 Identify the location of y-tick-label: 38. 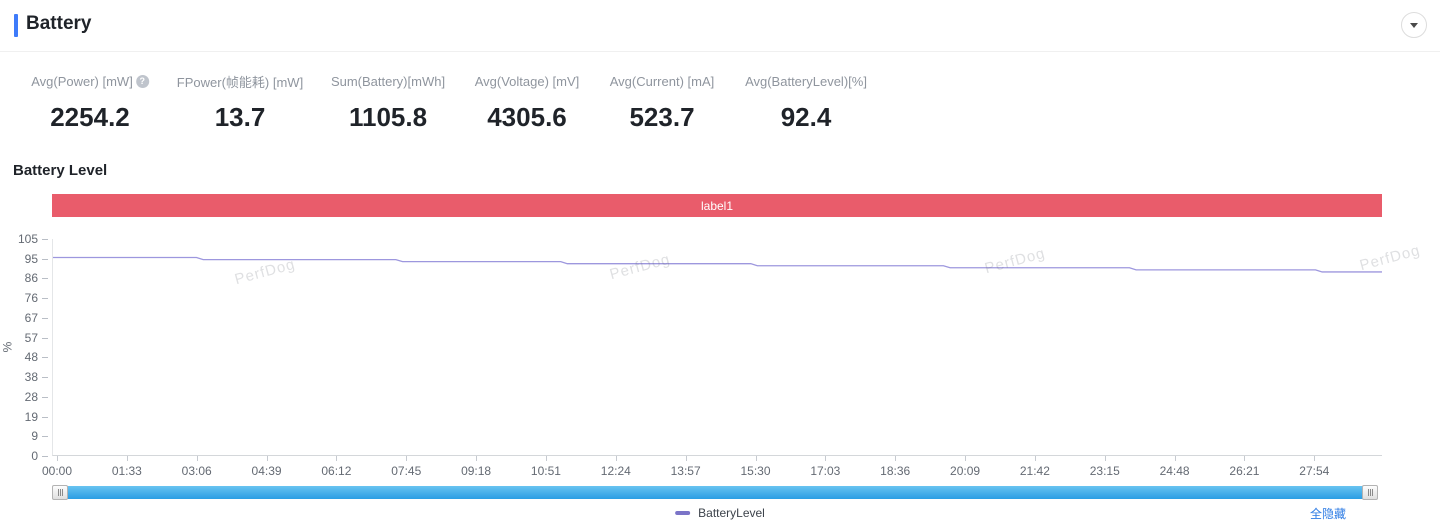
(31, 377).